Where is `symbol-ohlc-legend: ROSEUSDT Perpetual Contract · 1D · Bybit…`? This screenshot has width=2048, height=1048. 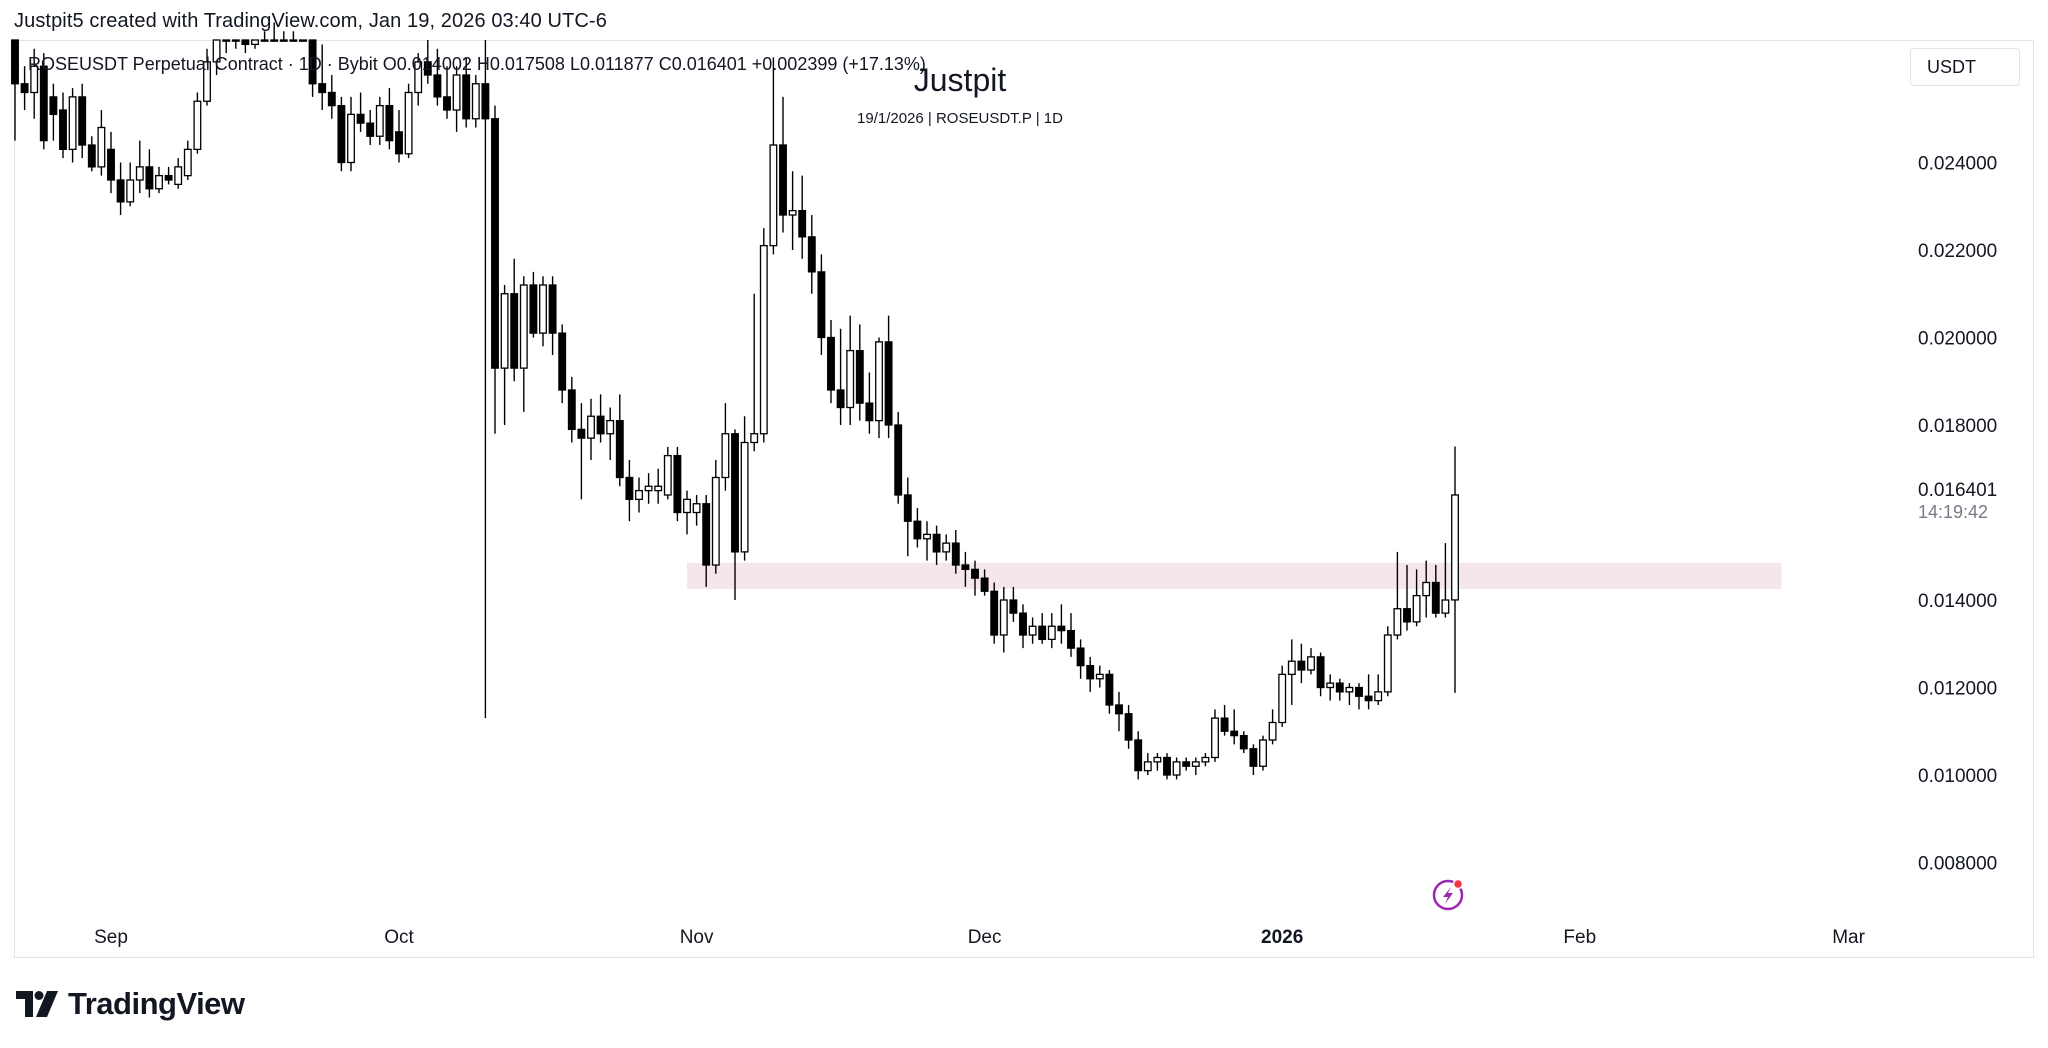 symbol-ohlc-legend: ROSEUSDT Perpetual Contract · 1D · Bybit… is located at coordinates (477, 64).